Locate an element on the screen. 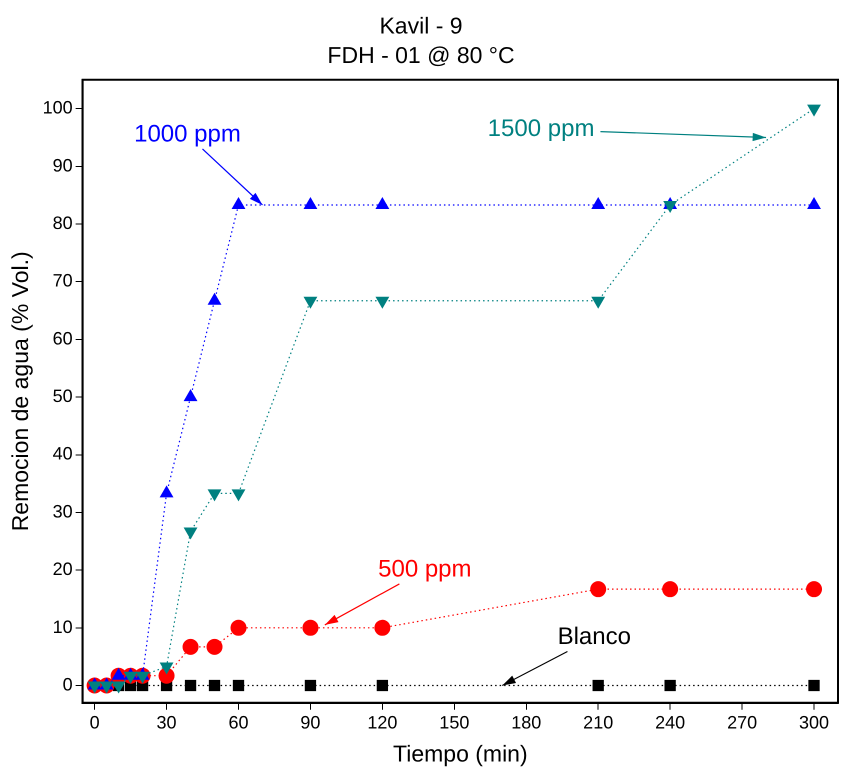 Image resolution: width=848 pixels, height=777 pixels. y-tick-label: 100 is located at coordinates (57, 108).